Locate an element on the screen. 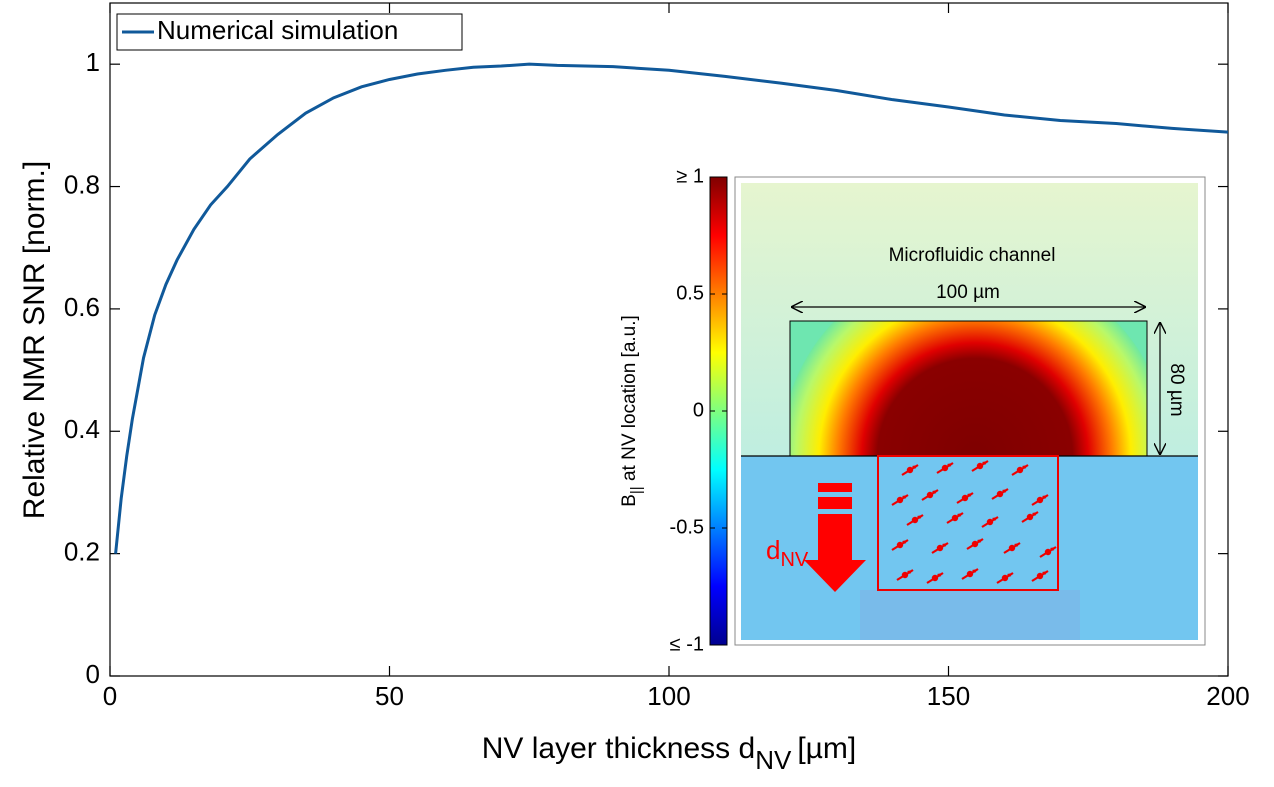  x-axis-label-main: NV layer thickness d is located at coordinates (618, 748).